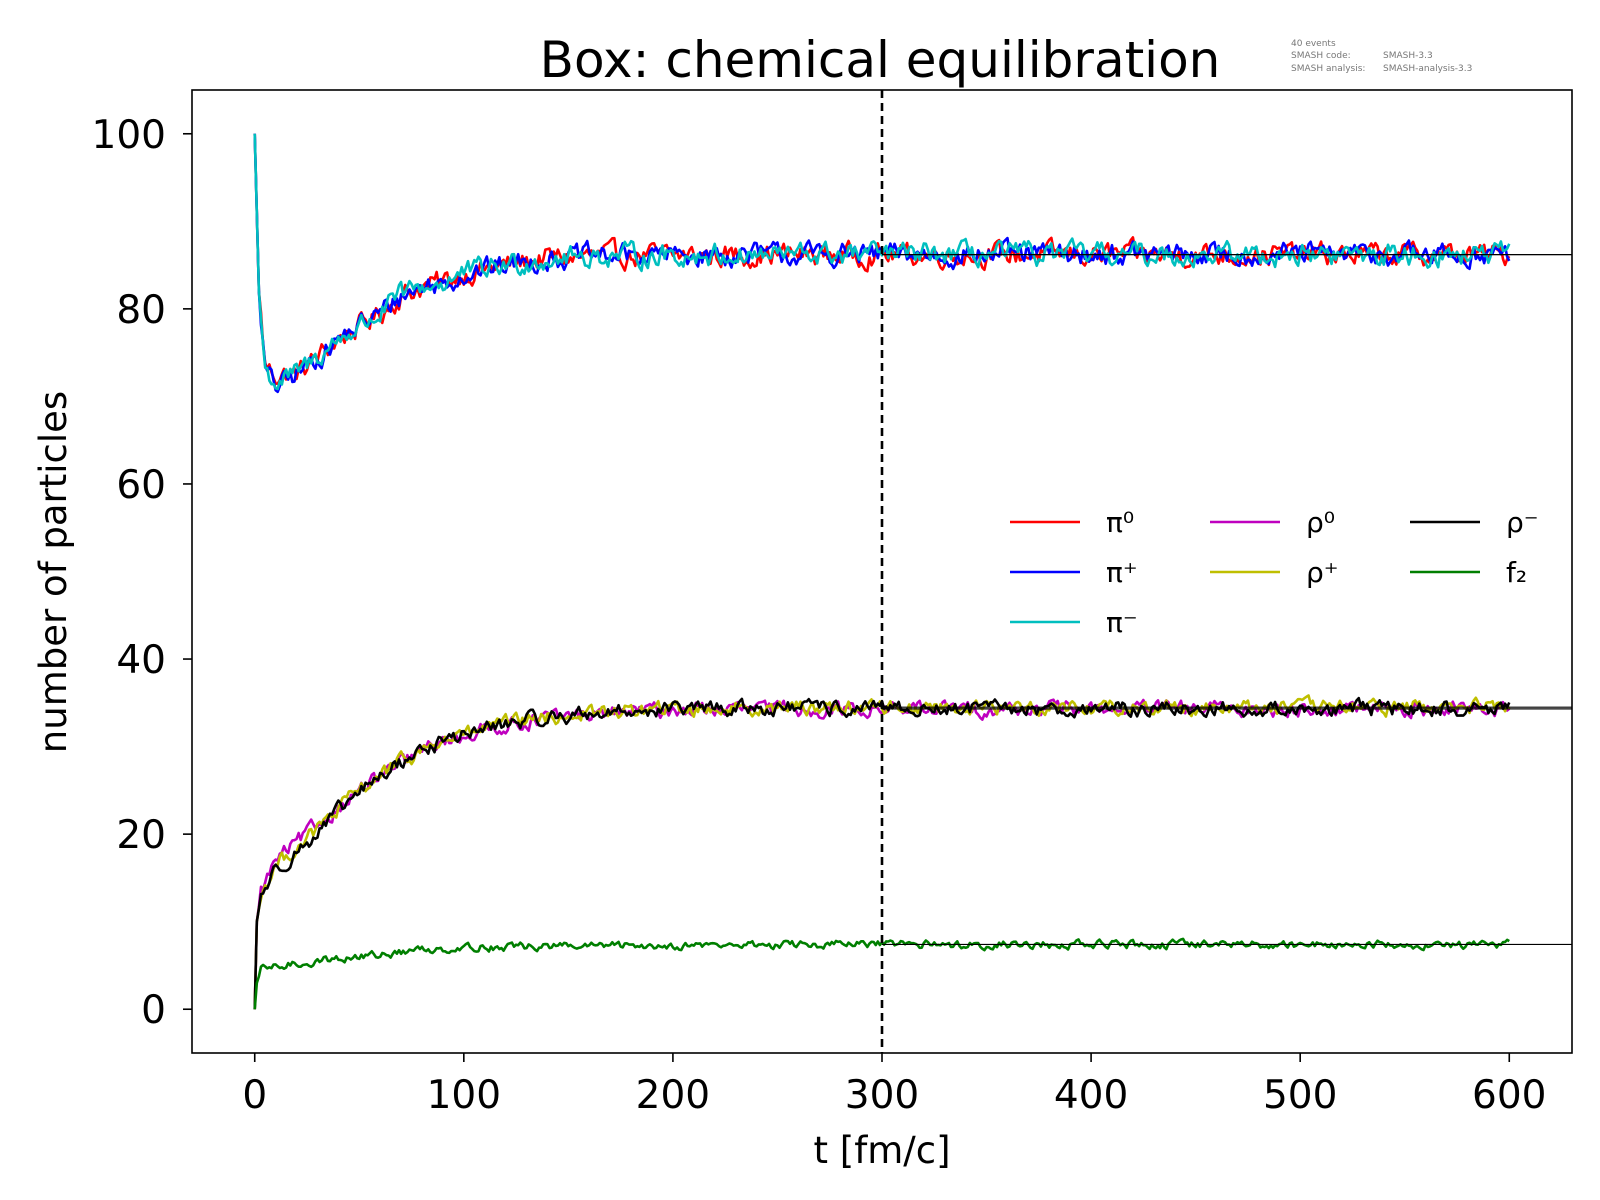 This screenshot has width=1600, height=1200. I want to click on y-tick-label: 60, so click(141, 485).